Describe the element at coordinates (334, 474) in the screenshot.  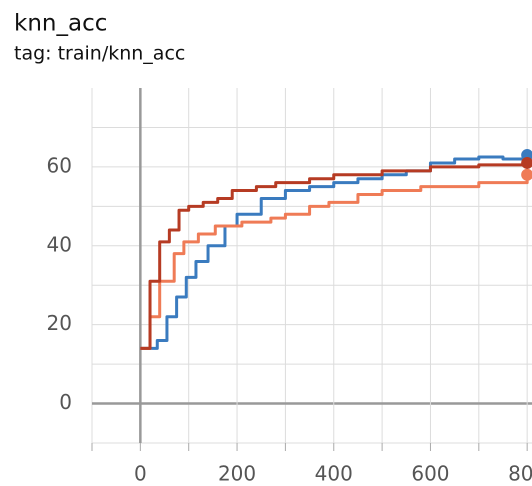
I see `x-tick-label: 400` at that location.